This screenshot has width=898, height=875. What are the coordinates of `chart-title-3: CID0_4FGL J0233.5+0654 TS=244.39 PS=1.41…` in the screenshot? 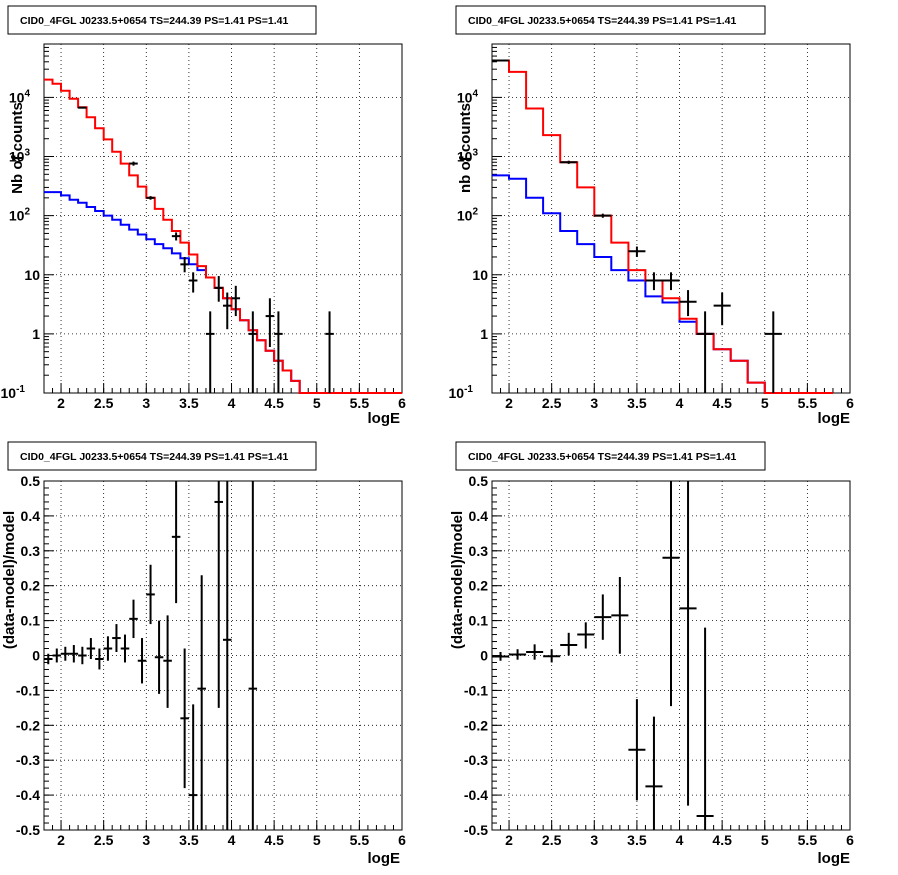 It's located at (602, 457).